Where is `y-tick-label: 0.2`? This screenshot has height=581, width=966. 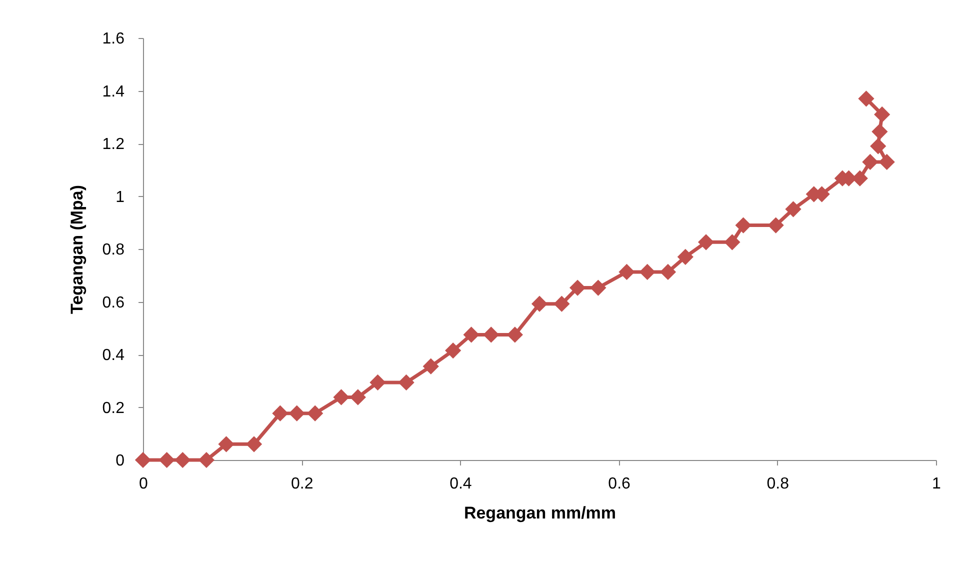
y-tick-label: 0.2 is located at coordinates (113, 408).